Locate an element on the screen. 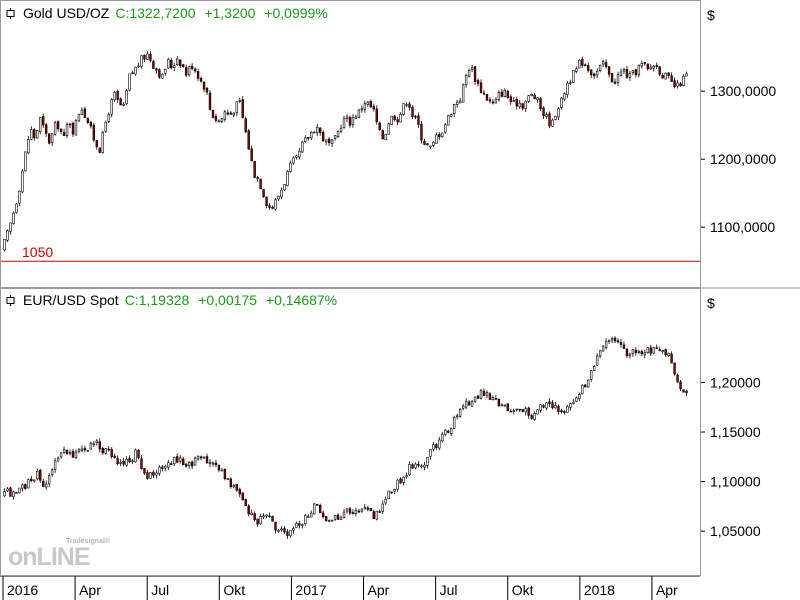  x-tick-label: Jul is located at coordinates (160, 590).